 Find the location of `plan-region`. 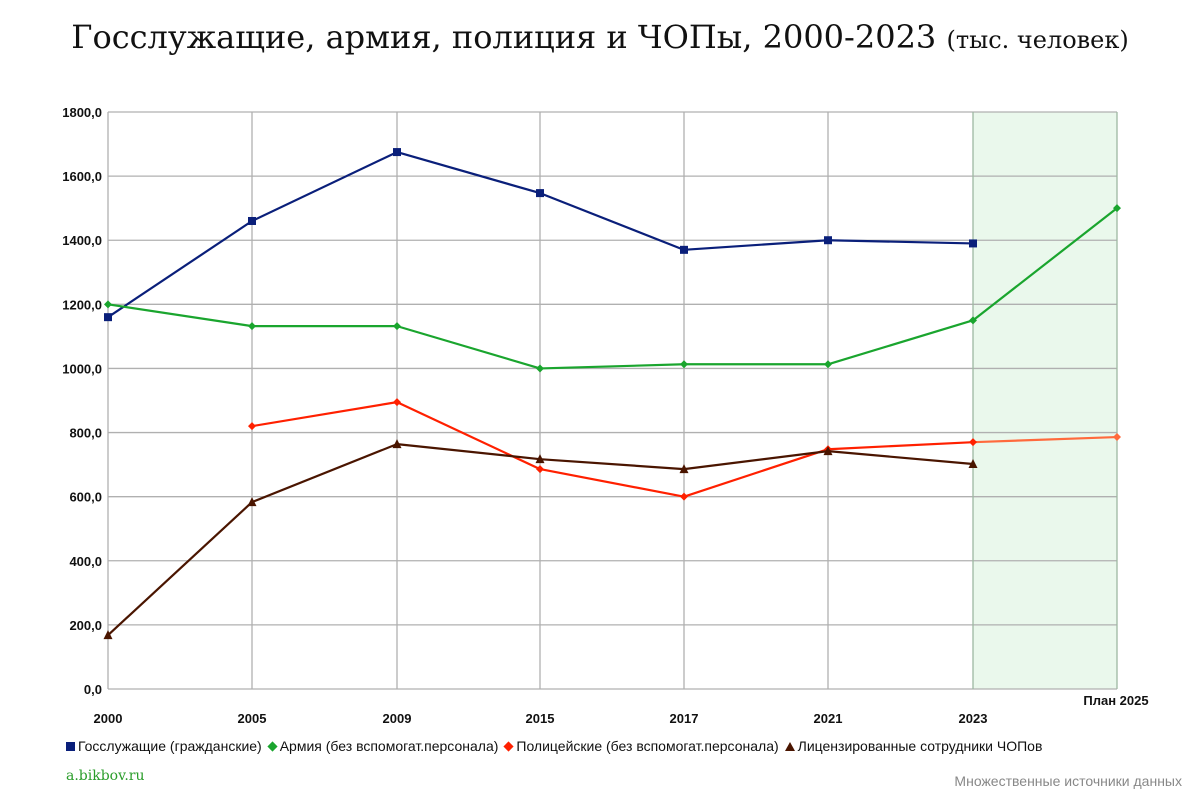

plan-region is located at coordinates (1045, 400).